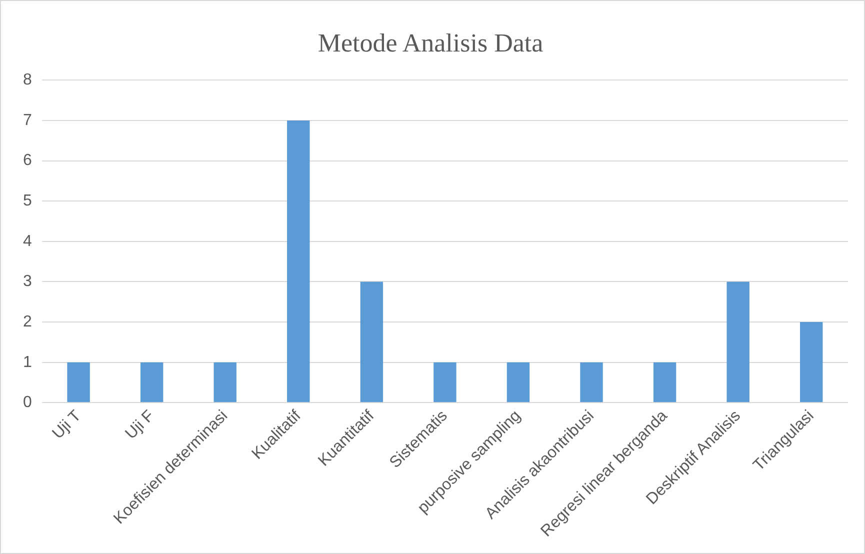 Image resolution: width=865 pixels, height=554 pixels. Describe the element at coordinates (27, 241) in the screenshot. I see `y-tick-label: 4` at that location.